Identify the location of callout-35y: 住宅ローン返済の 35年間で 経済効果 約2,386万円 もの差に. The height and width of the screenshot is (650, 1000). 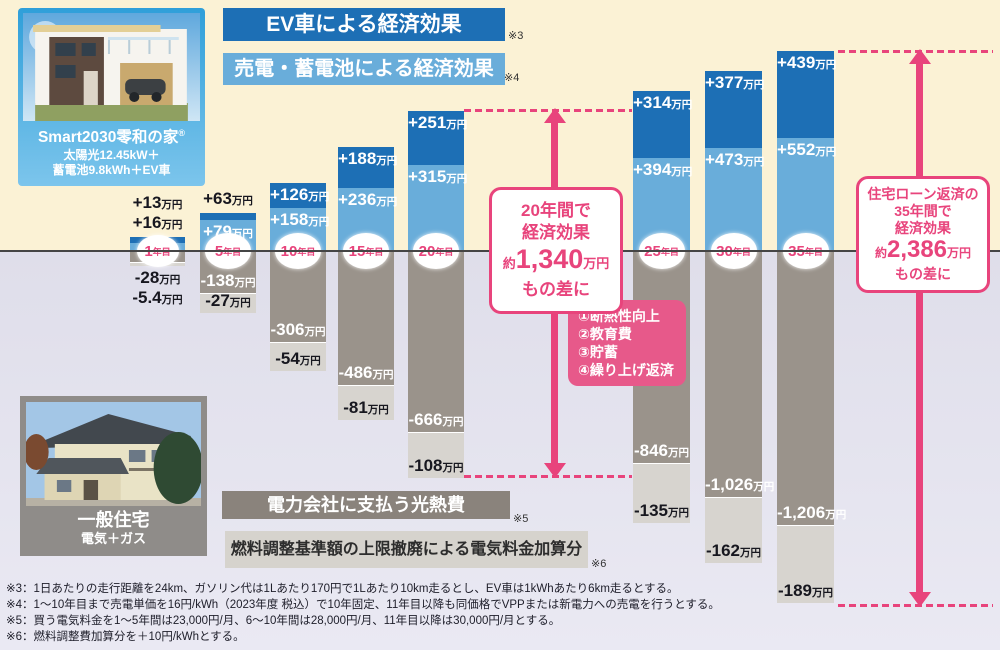
(923, 234).